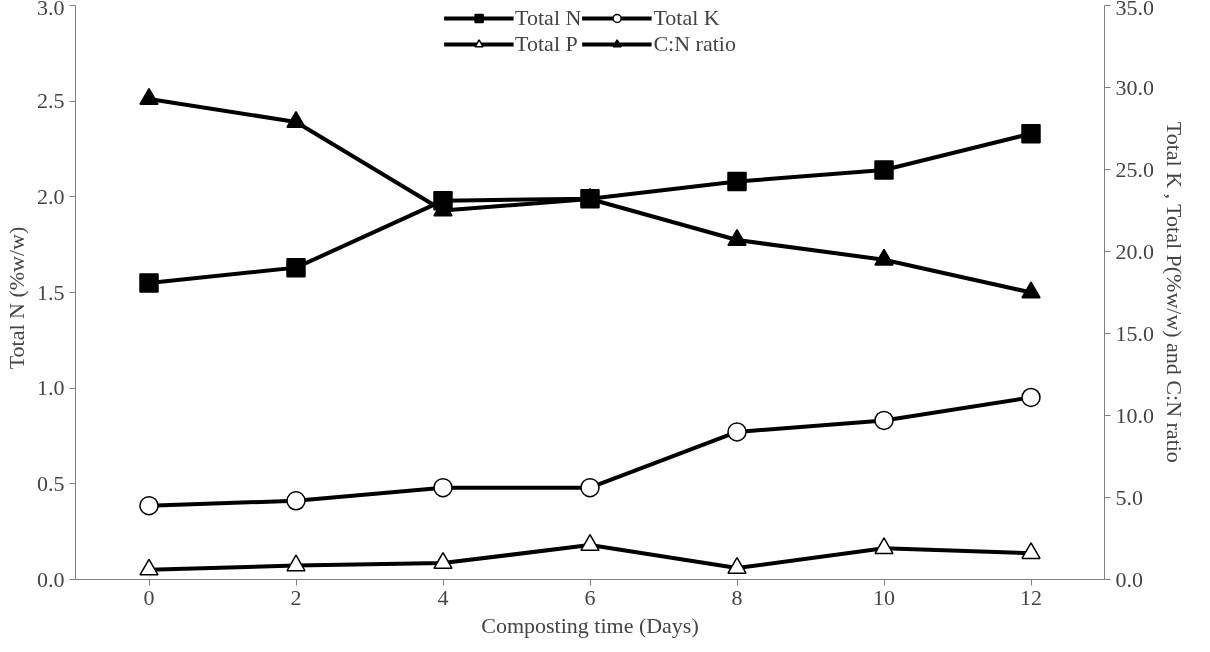  What do you see at coordinates (51, 10) in the screenshot?
I see `y-tick-label: 3.0` at bounding box center [51, 10].